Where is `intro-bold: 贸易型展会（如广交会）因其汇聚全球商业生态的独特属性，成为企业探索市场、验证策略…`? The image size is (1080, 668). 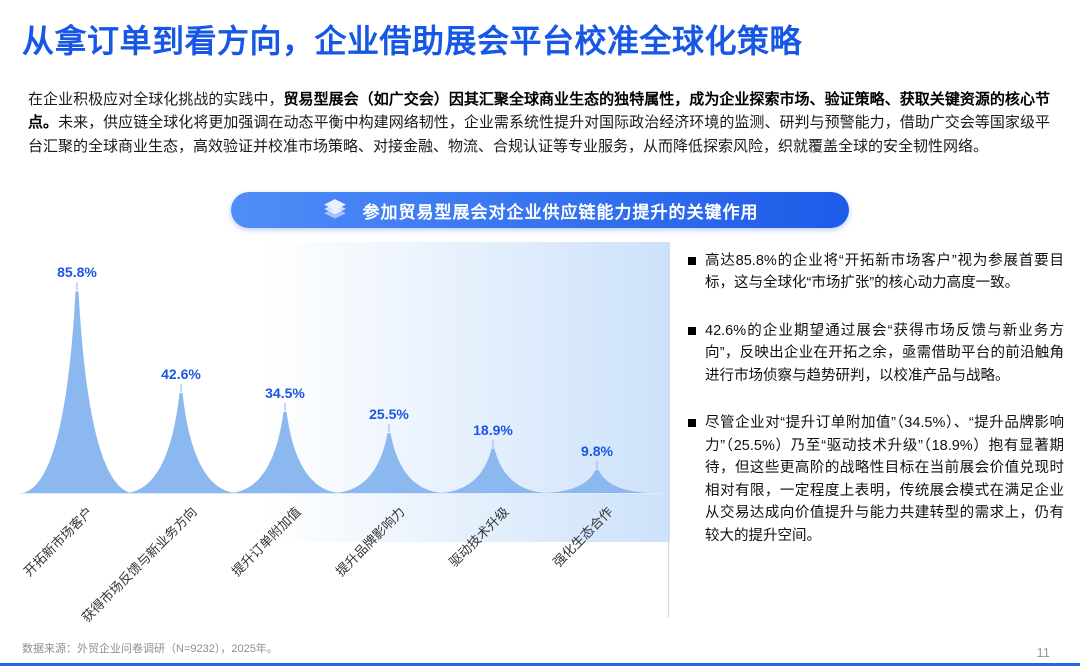
intro-bold: 贸易型展会（如广交会）因其汇聚全球商业生态的独特属性，成为企业探索市场、验证策略… is located at coordinates (539, 111).